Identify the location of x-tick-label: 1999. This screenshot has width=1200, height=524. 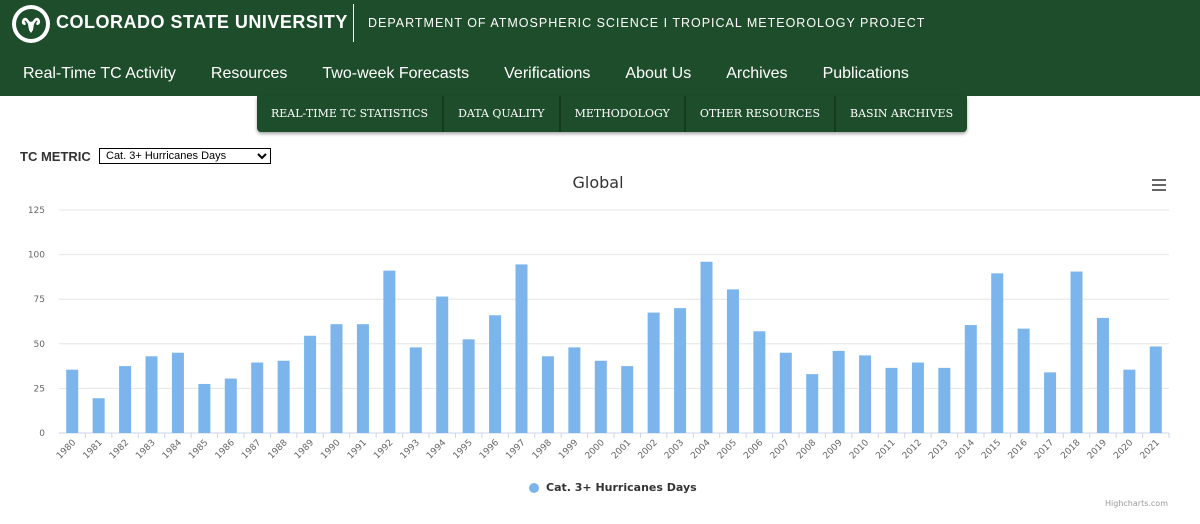
(568, 449).